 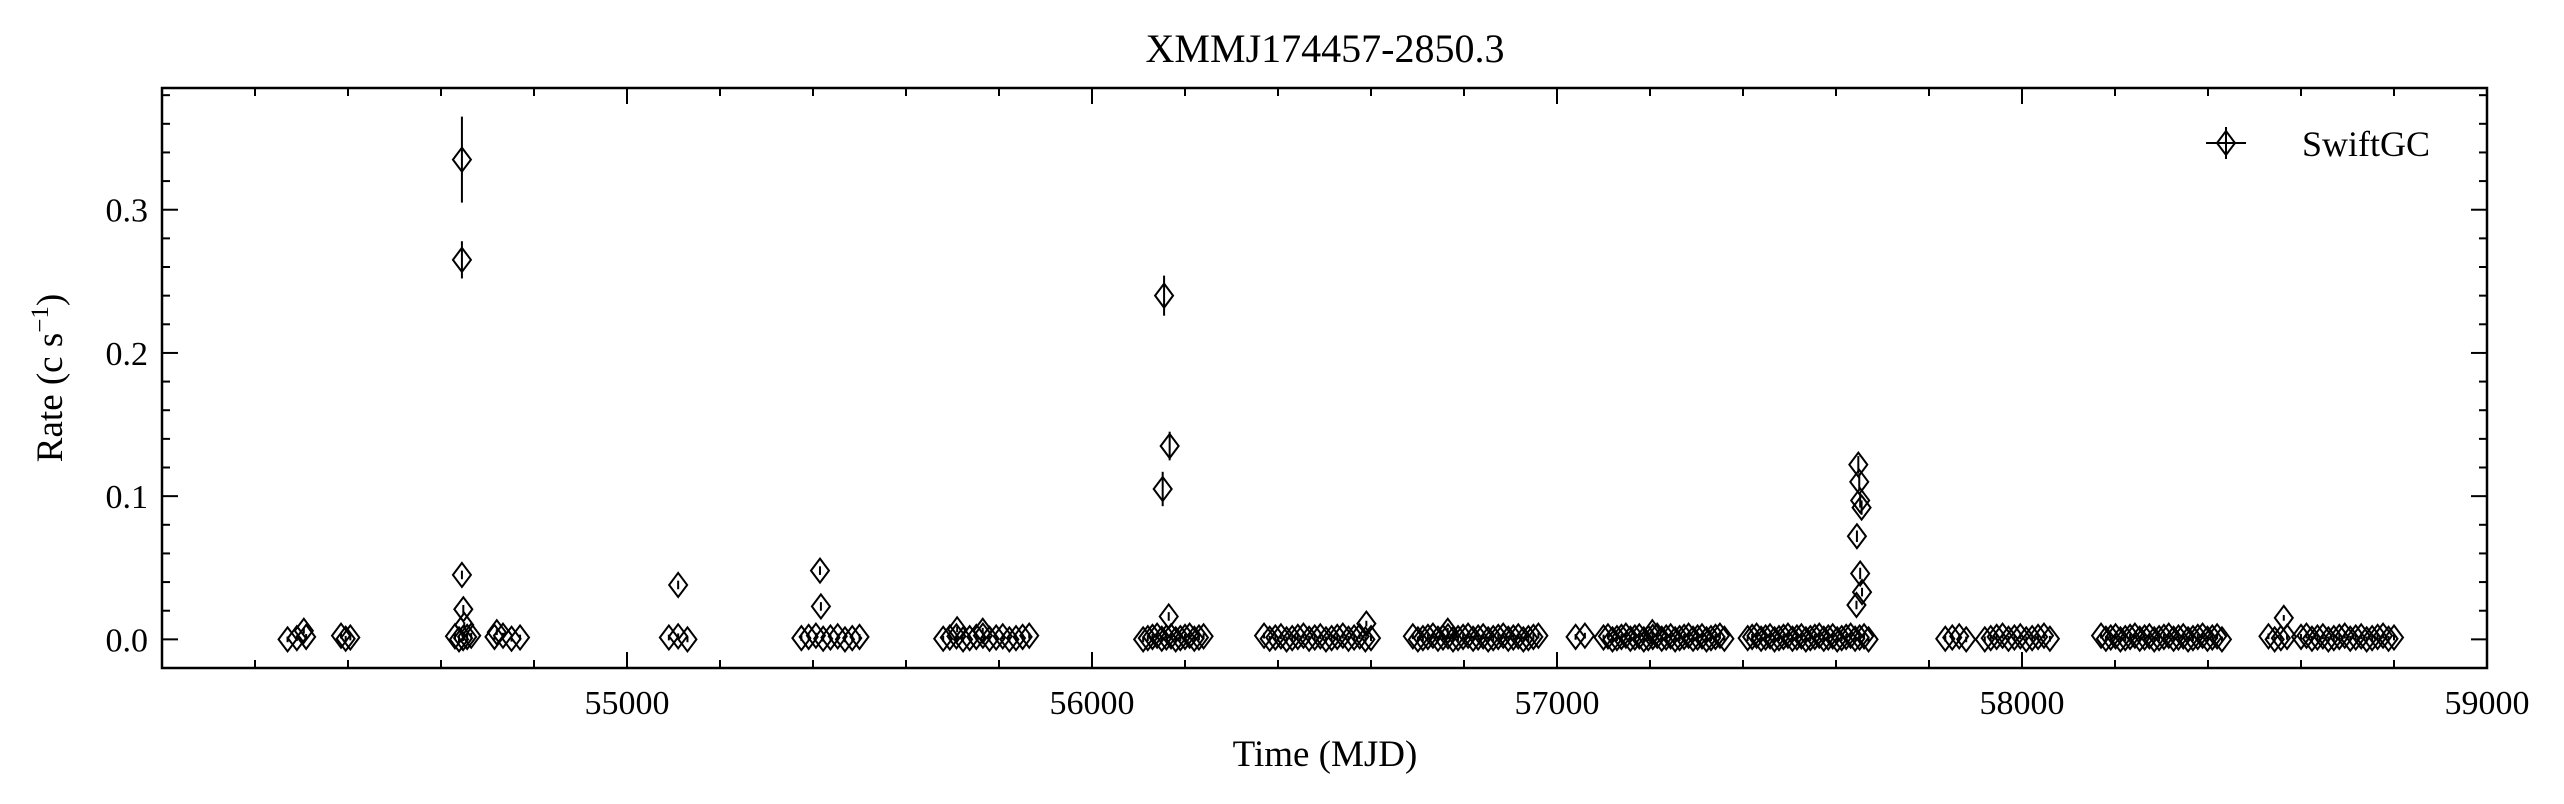 What do you see at coordinates (1557, 703) in the screenshot?
I see `x-tick-label: 57000` at bounding box center [1557, 703].